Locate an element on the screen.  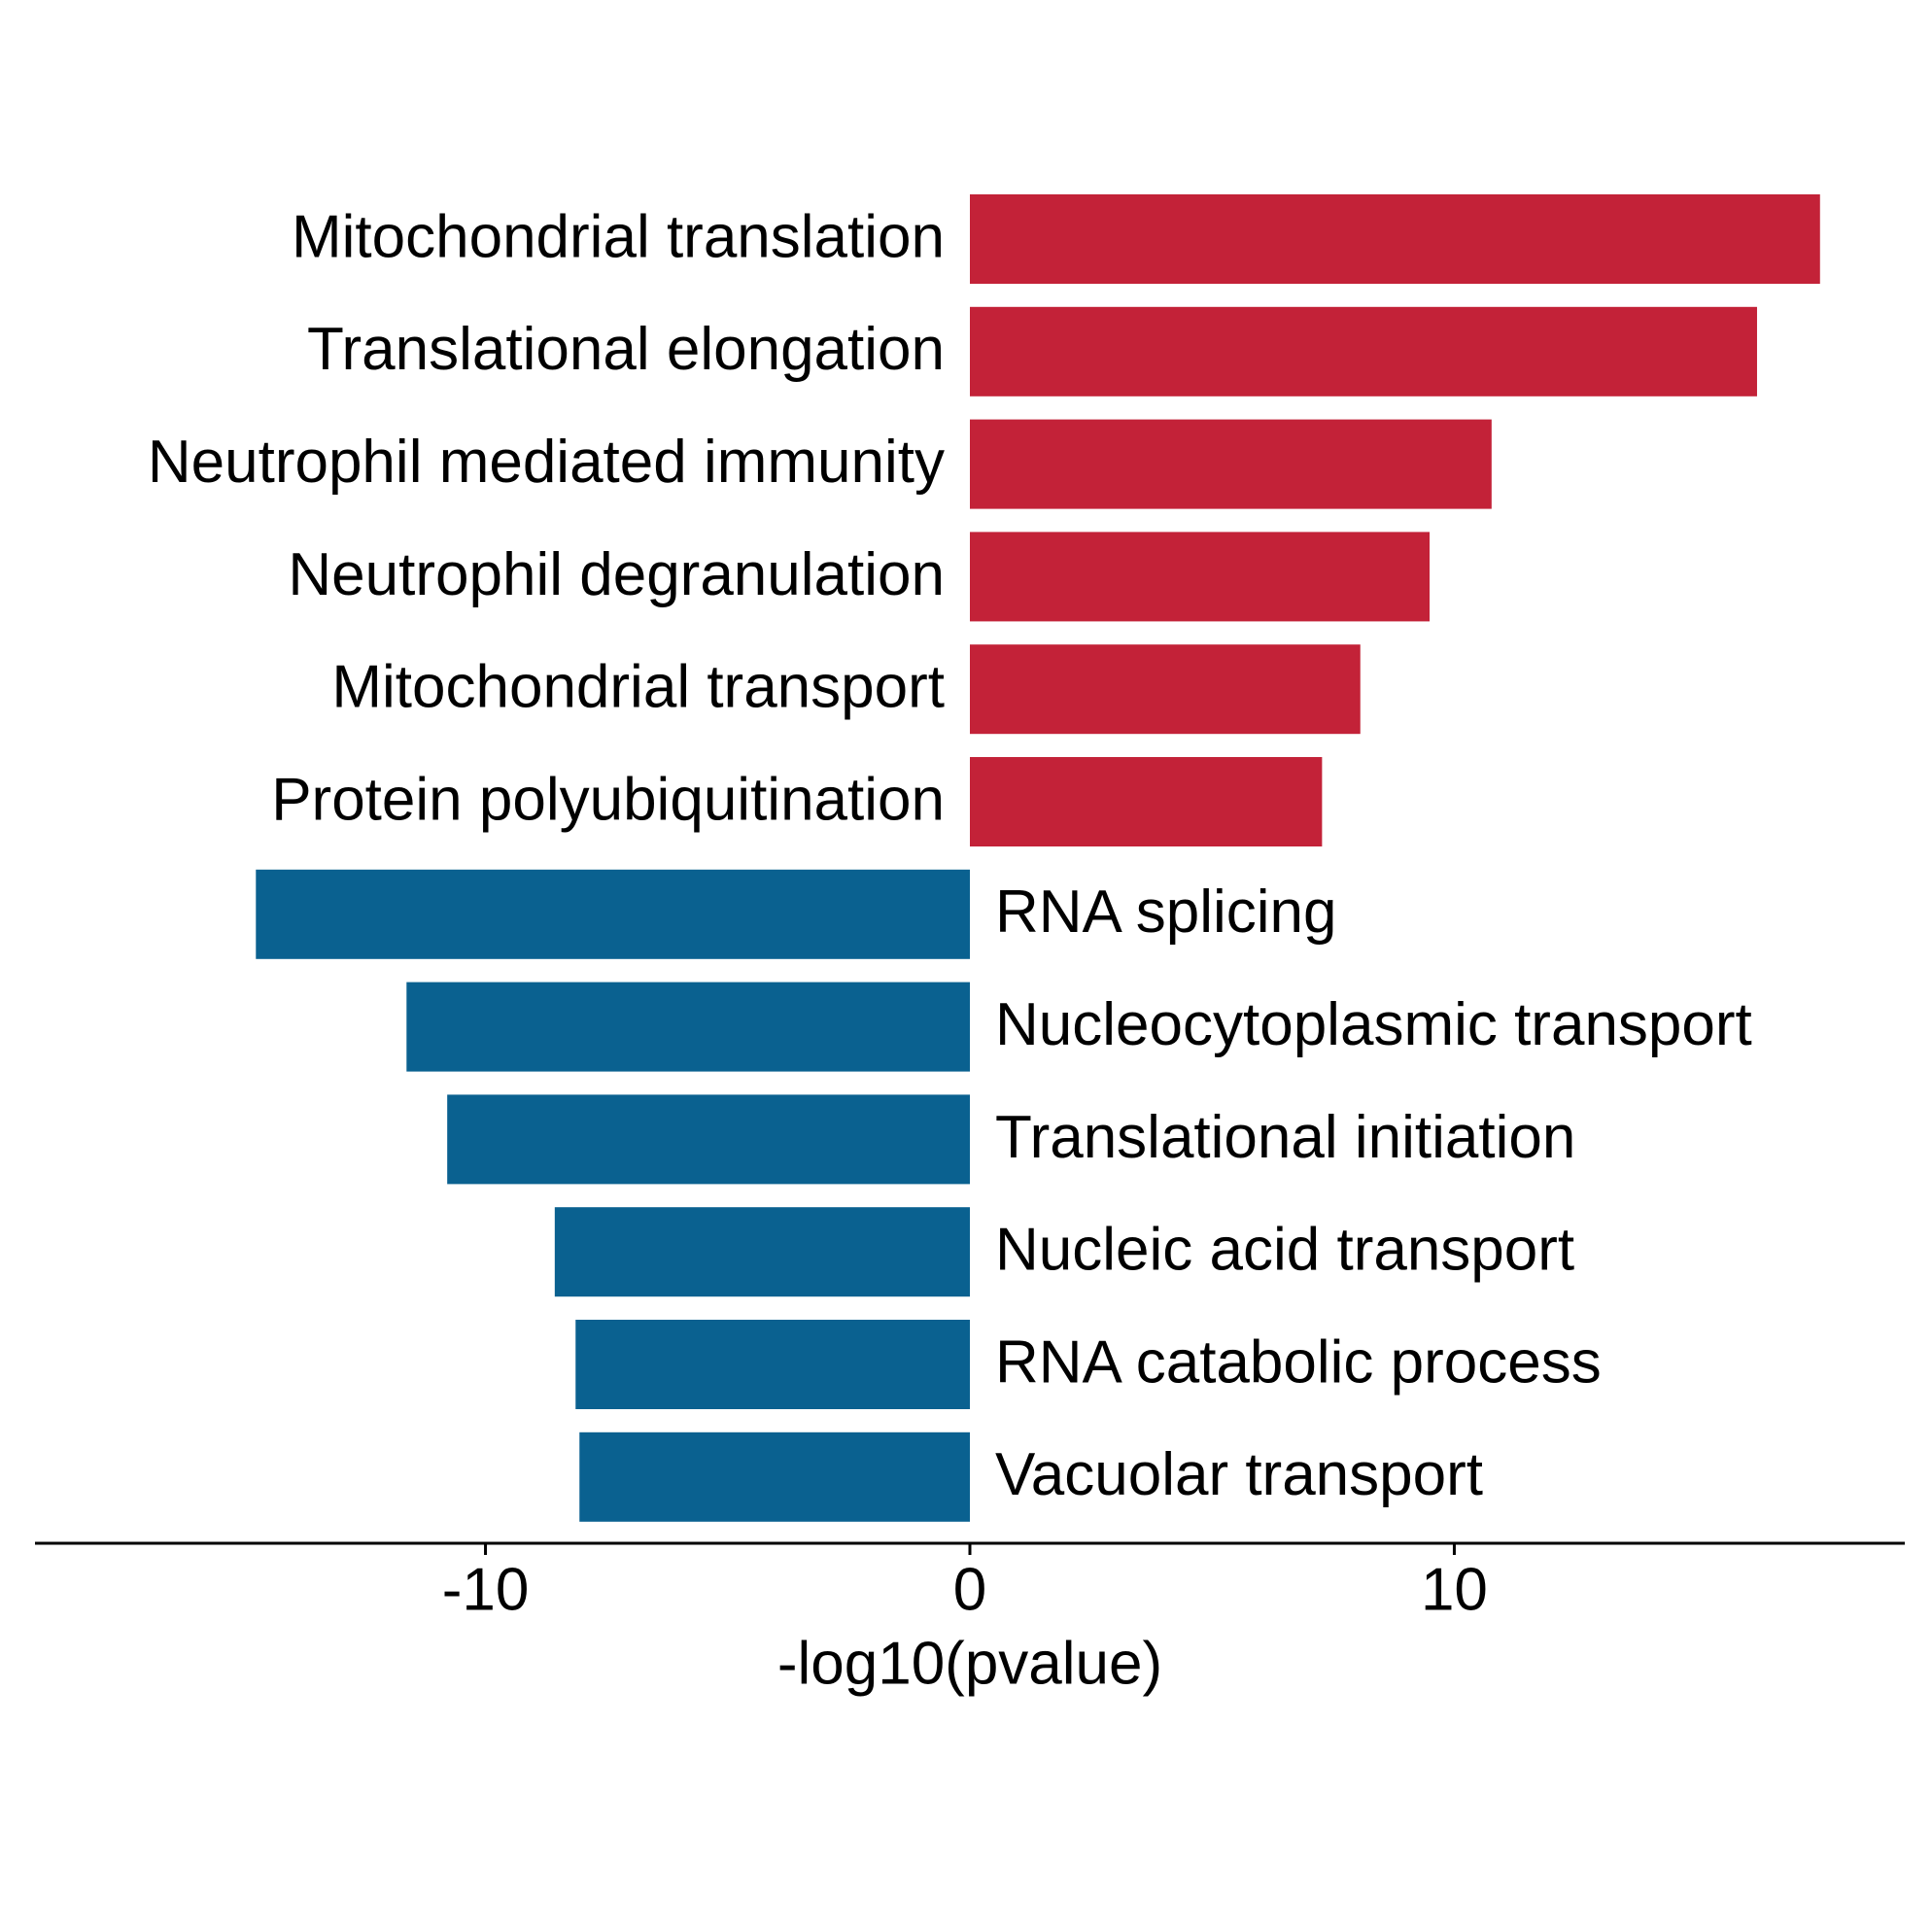
category-label: Mitochondrial transport is located at coordinates (638, 687).